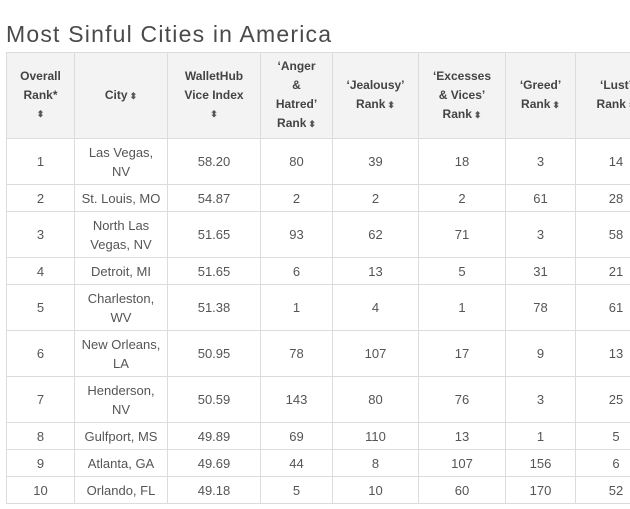 This screenshot has height=509, width=630. What do you see at coordinates (602, 234) in the screenshot?
I see `cell-lust-rank: 58` at bounding box center [602, 234].